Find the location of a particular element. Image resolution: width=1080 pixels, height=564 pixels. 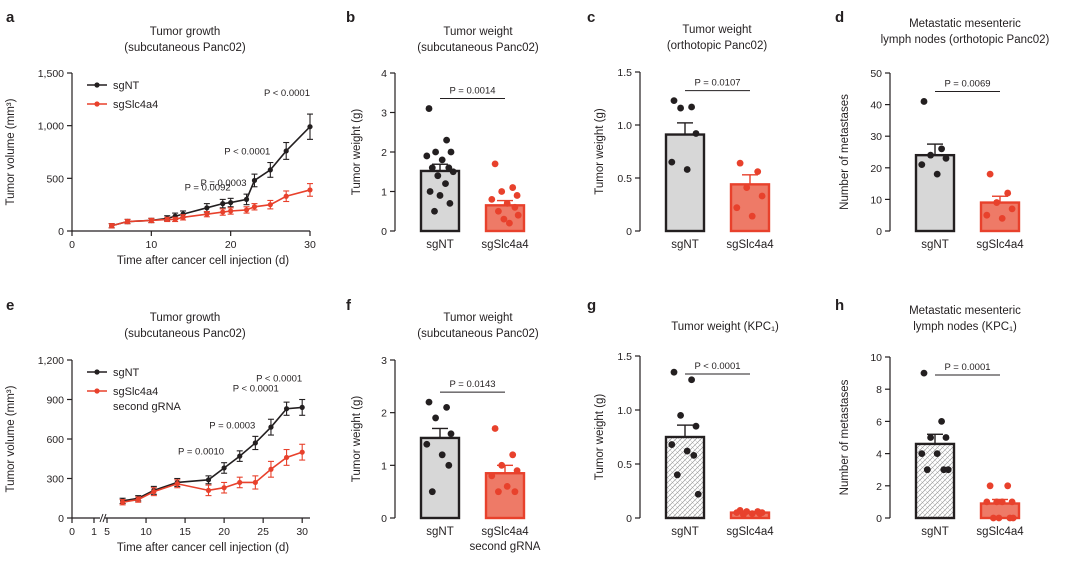

panel-label: d is located at coordinates (839, 17).